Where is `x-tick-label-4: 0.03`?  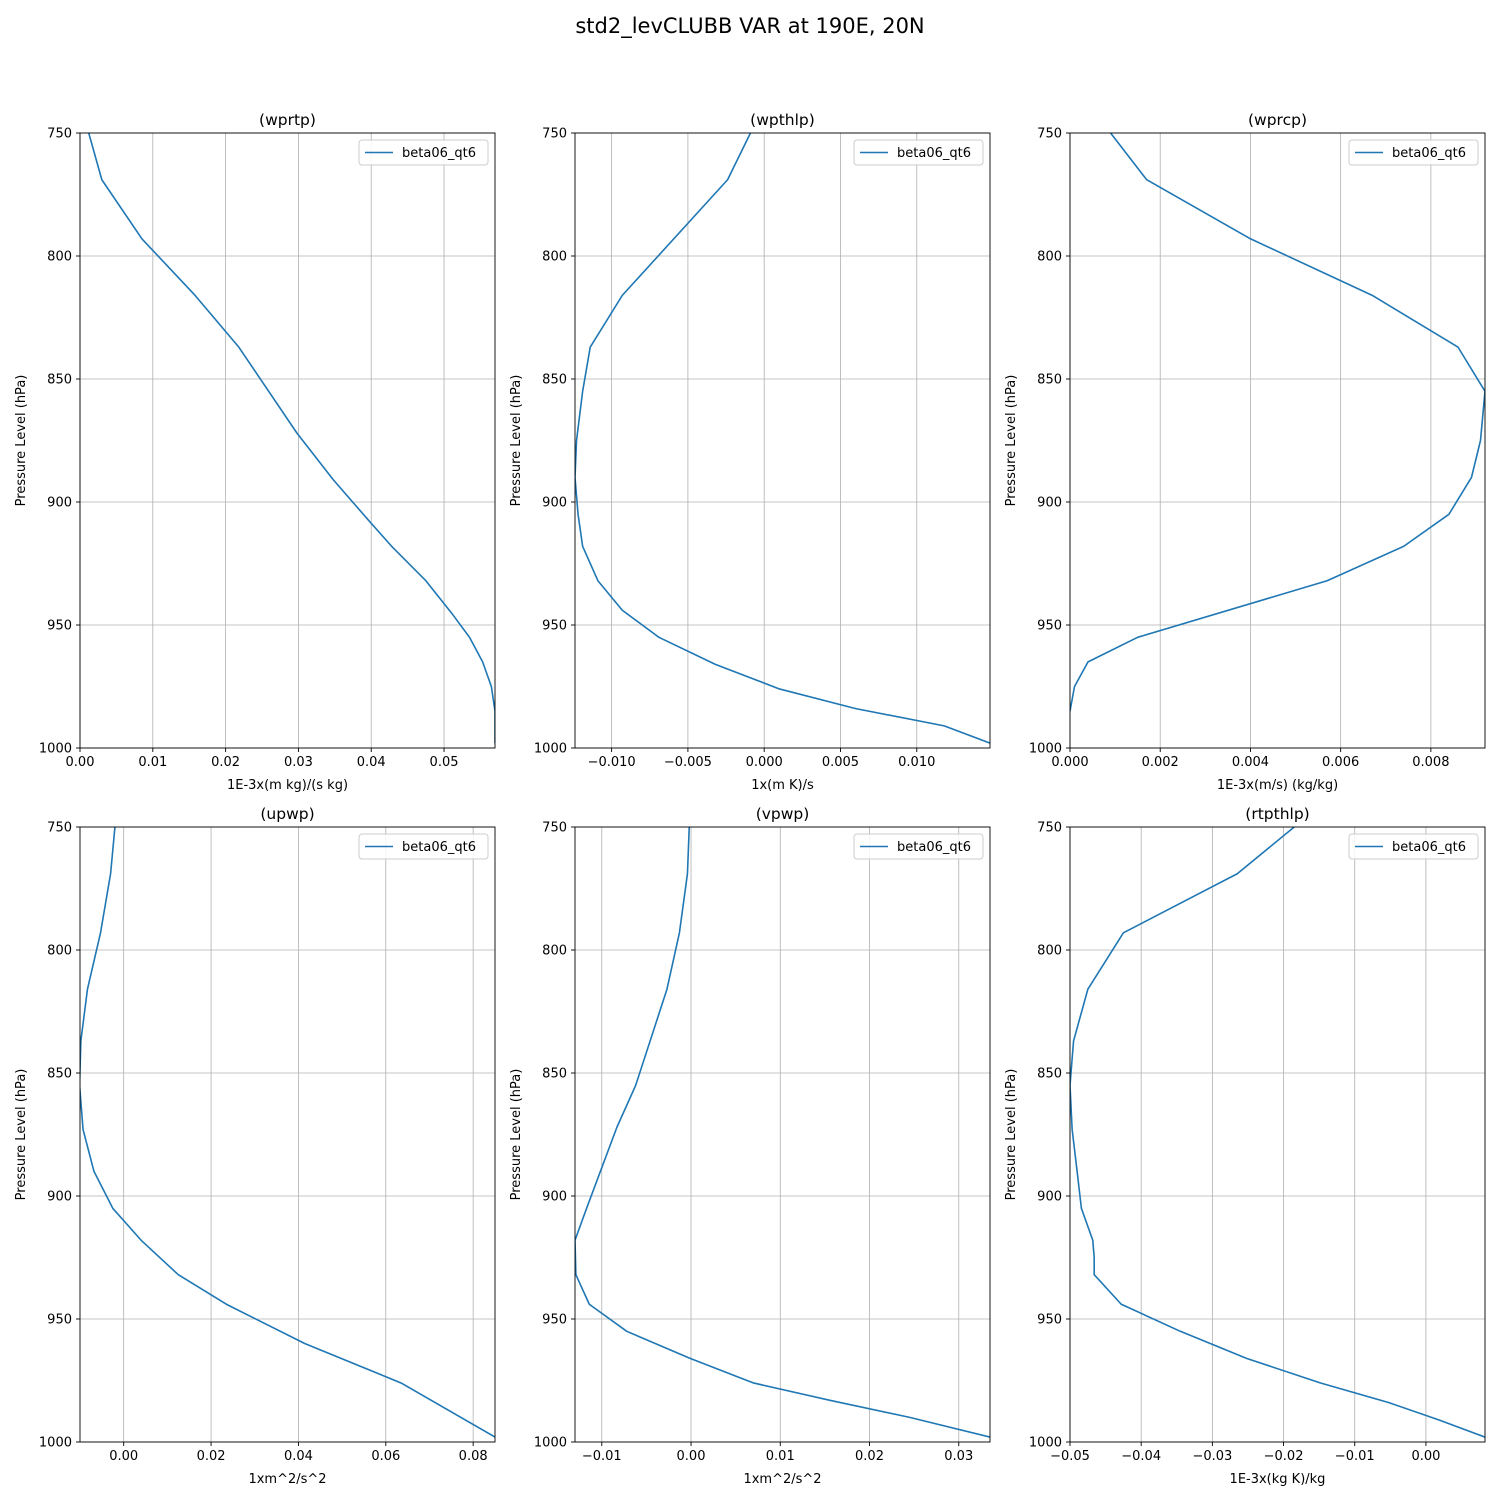
x-tick-label-4: 0.03 is located at coordinates (958, 1456).